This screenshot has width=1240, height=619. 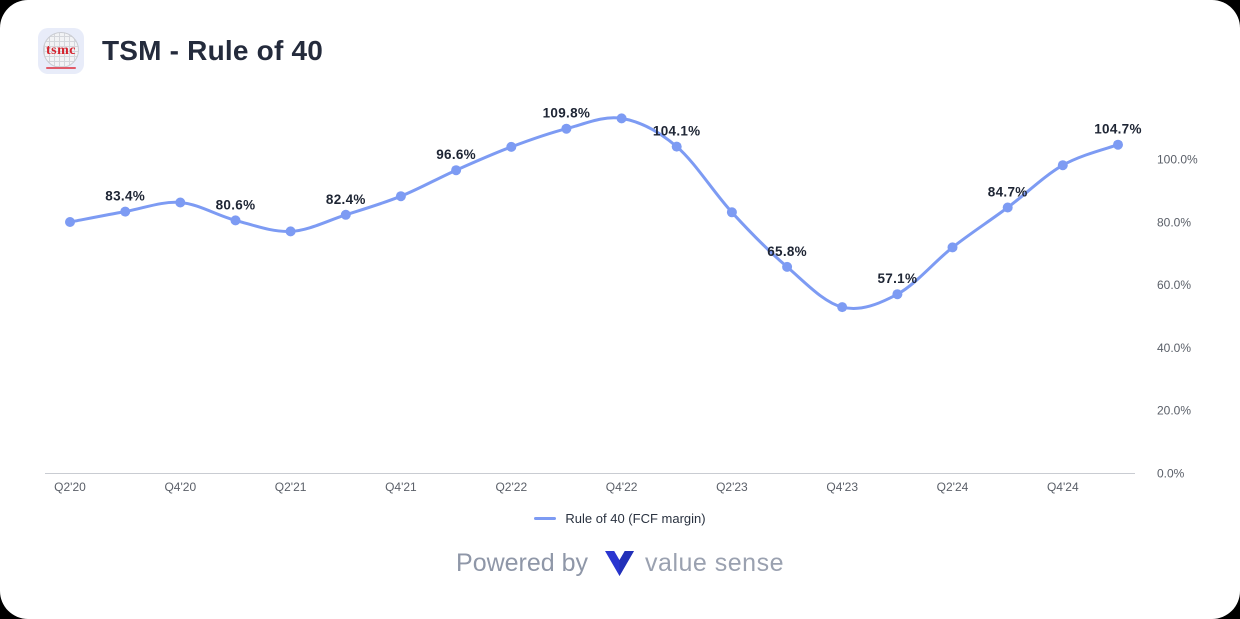 I want to click on y-tick-label: 20.0%, so click(x=1174, y=411).